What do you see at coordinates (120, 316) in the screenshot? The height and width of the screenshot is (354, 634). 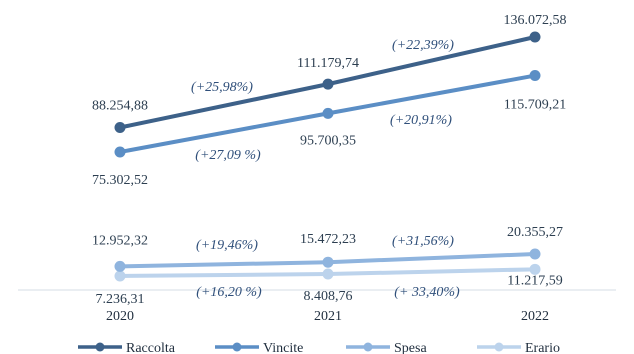 I see `x-tick-label: 2020` at bounding box center [120, 316].